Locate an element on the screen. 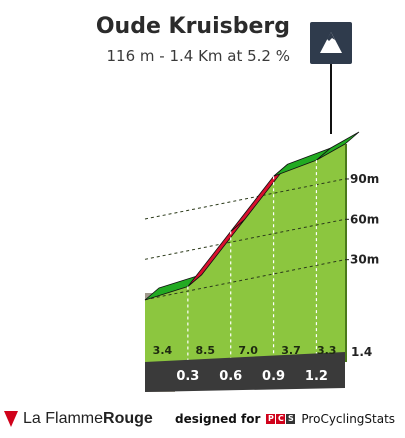 The image size is (405, 438). segment-surface is located at coordinates (338, 146).